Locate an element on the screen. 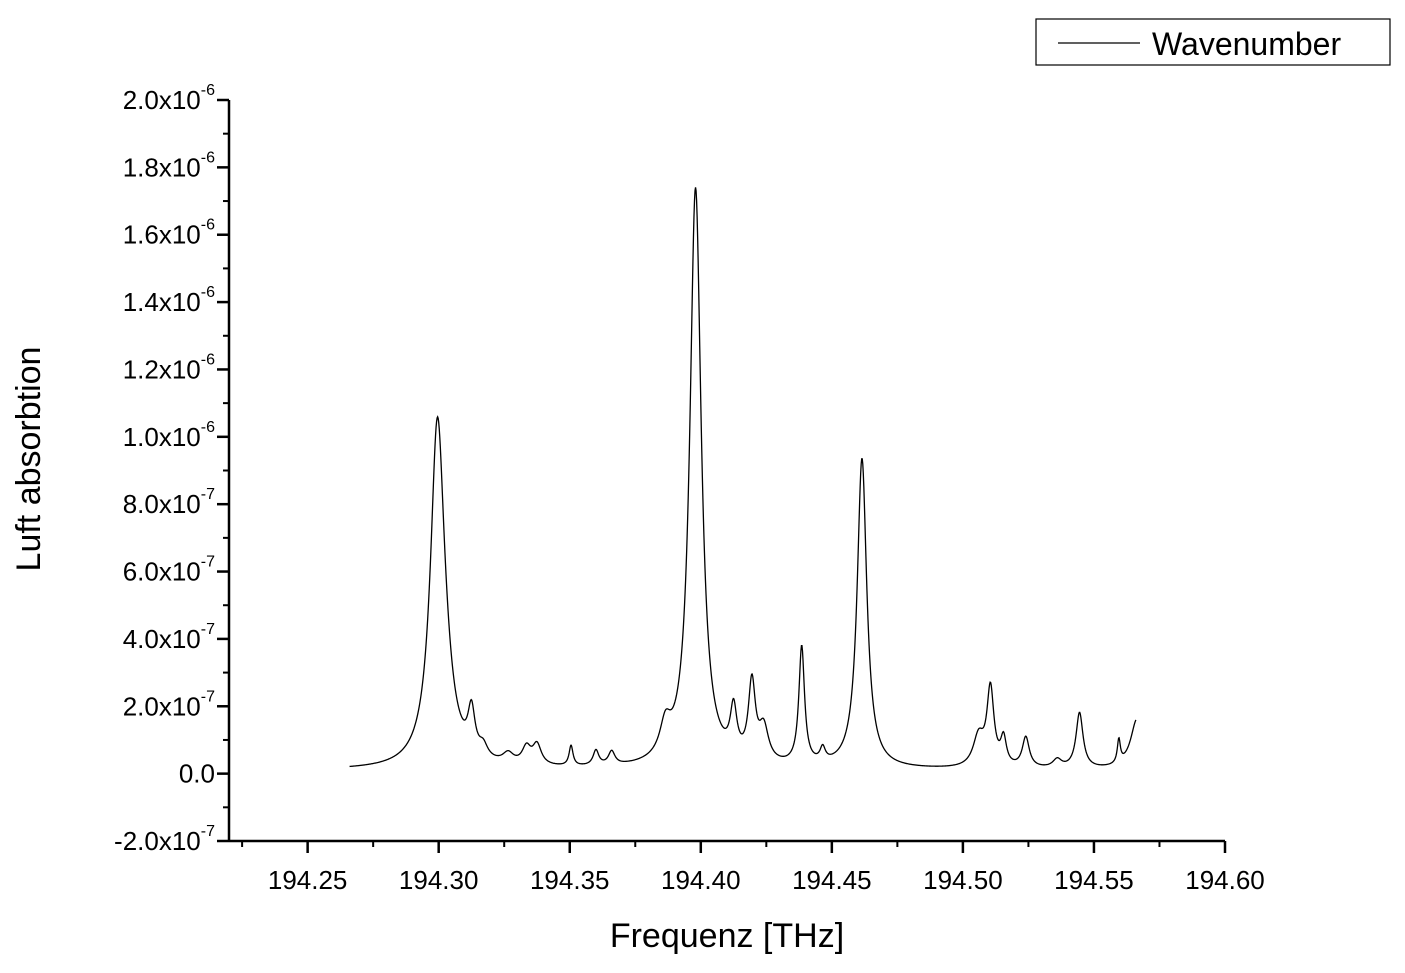 This screenshot has height=973, width=1405. legend-box is located at coordinates (1213, 42).